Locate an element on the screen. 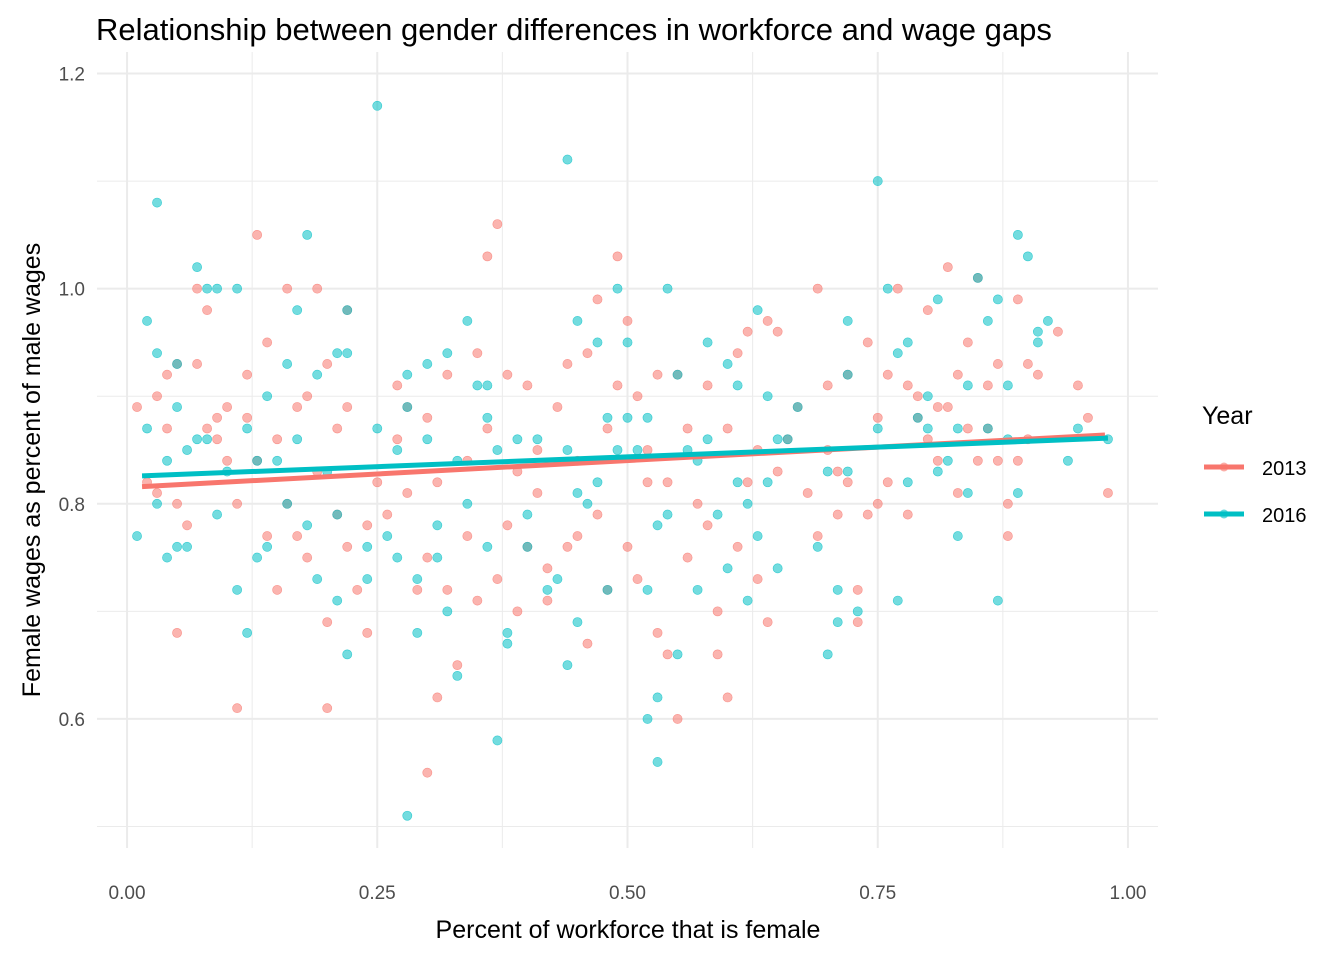  x-tick-label: 0.25 is located at coordinates (377, 893).